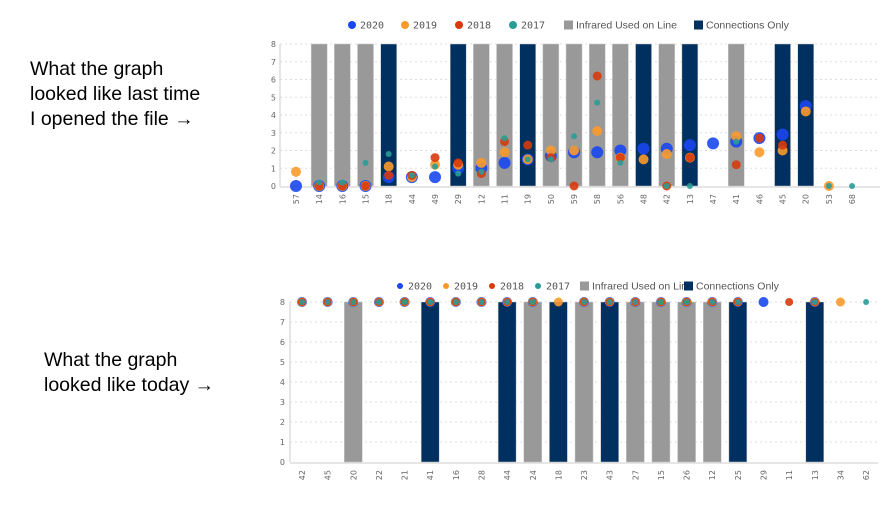  Describe the element at coordinates (661, 475) in the screenshot. I see `x-tick-label: 15` at that location.